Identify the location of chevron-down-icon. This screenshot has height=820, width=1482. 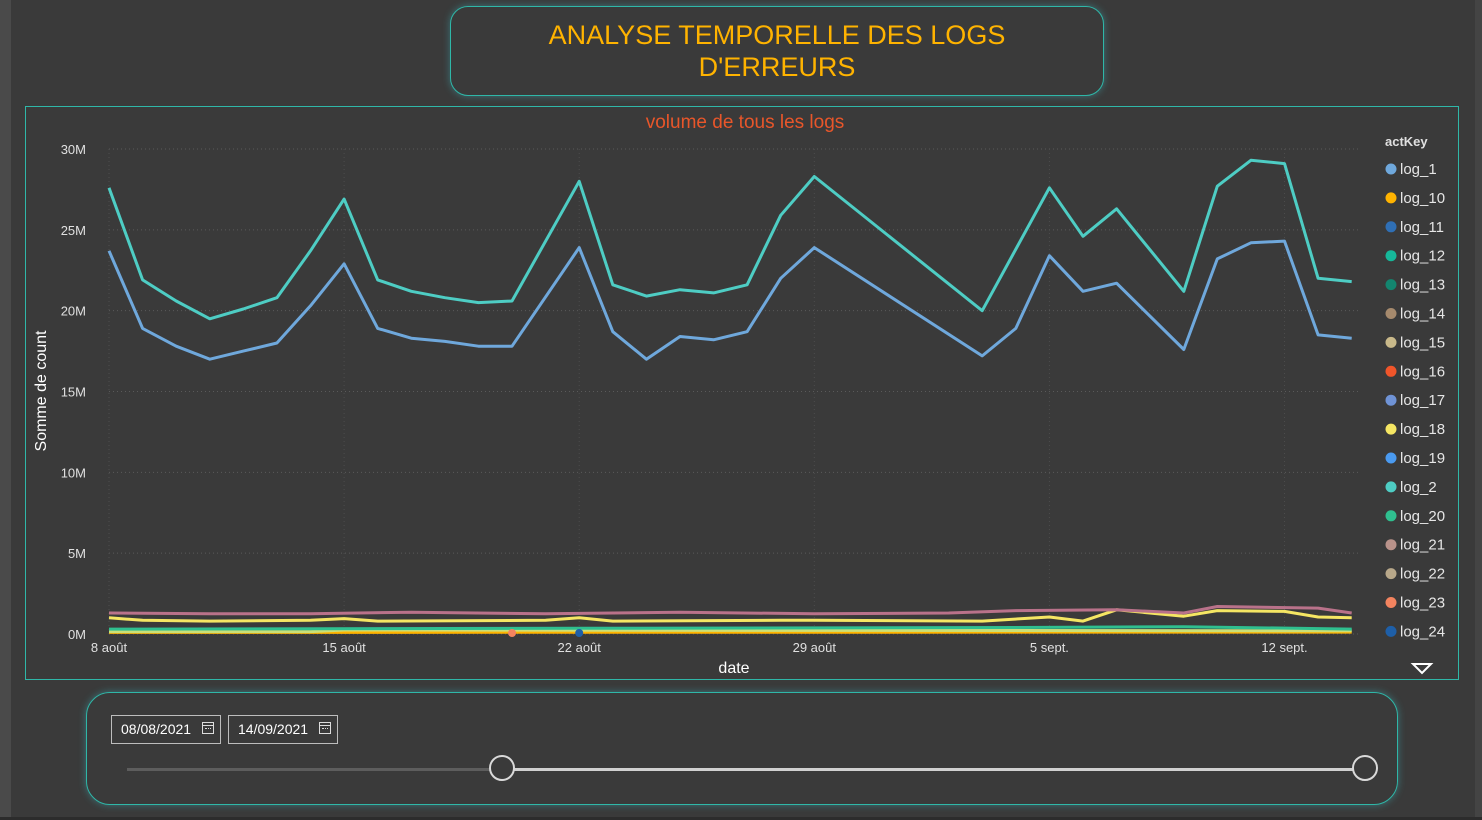
(1422, 669).